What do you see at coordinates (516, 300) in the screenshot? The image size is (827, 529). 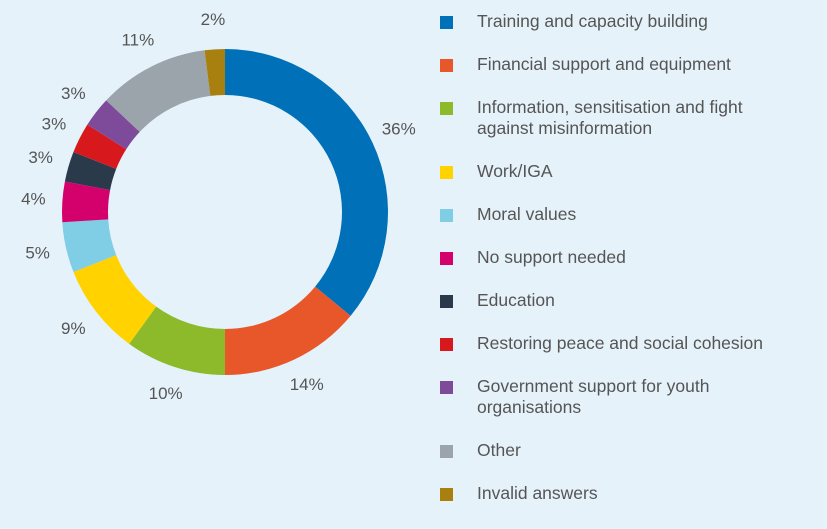 I see `legend-label: Education` at bounding box center [516, 300].